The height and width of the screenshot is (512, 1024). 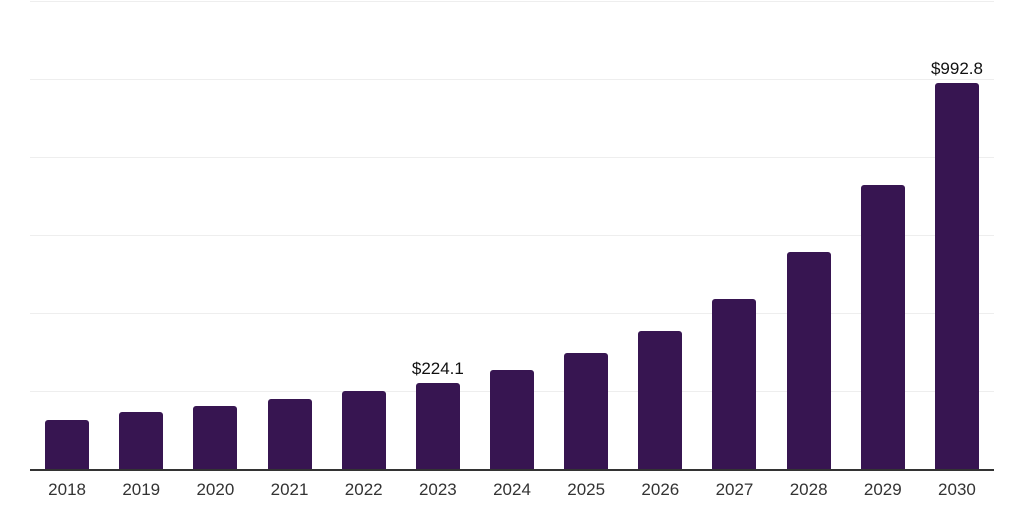 What do you see at coordinates (660, 489) in the screenshot?
I see `x-axis-label-2026: 2026` at bounding box center [660, 489].